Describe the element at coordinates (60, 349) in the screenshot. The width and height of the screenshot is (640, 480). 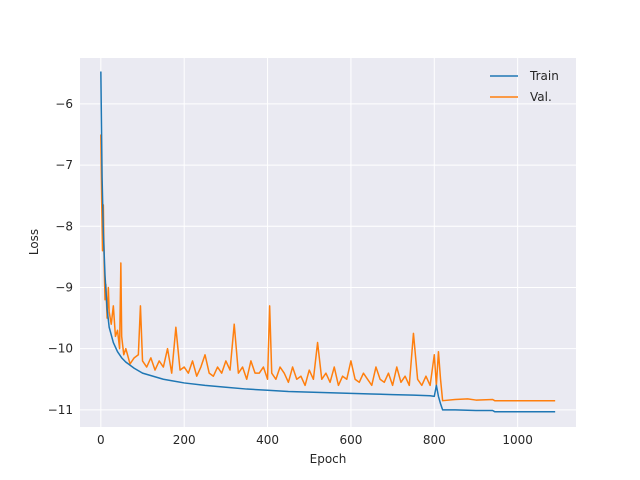
I see `y-tick-label: −10` at that location.